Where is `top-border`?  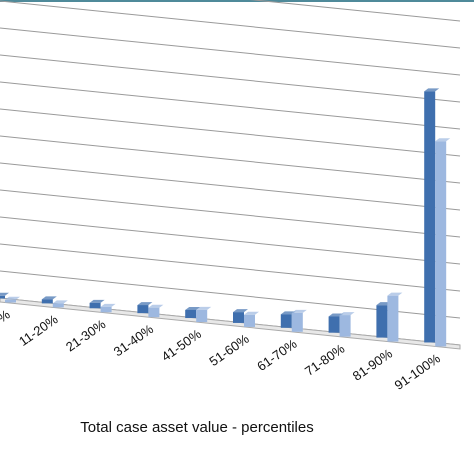
top-border is located at coordinates (237, 1).